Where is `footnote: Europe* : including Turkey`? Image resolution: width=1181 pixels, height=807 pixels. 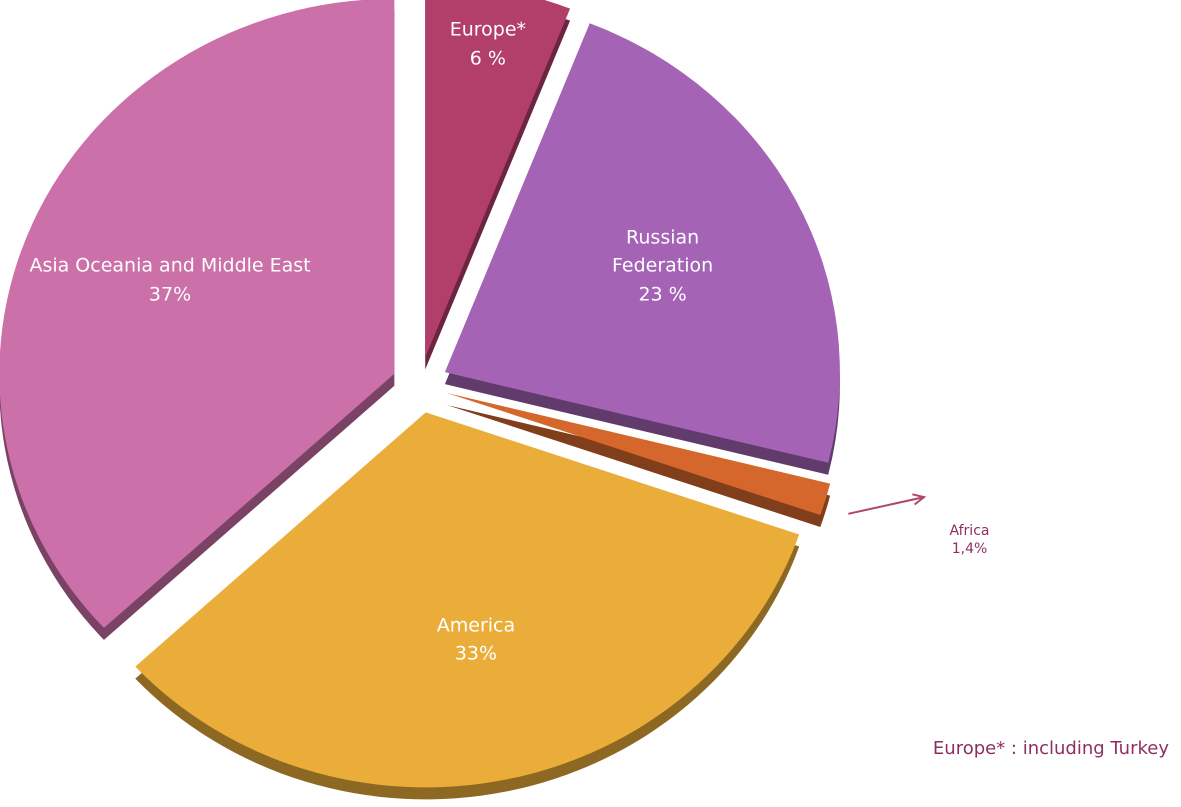 footnote: Europe* : including Turkey is located at coordinates (1050, 748).